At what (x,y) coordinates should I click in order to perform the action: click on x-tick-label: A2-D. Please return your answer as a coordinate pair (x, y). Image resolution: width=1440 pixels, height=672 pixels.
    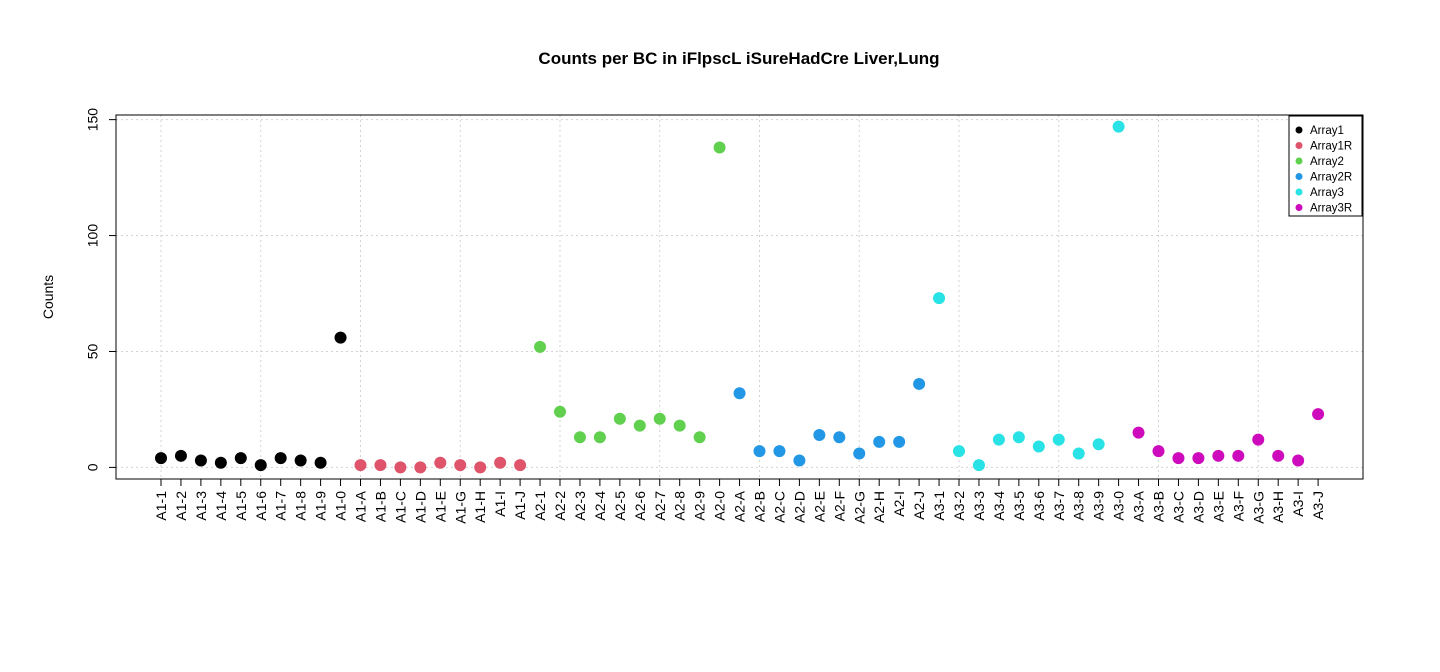
    Looking at the image, I should click on (799, 507).